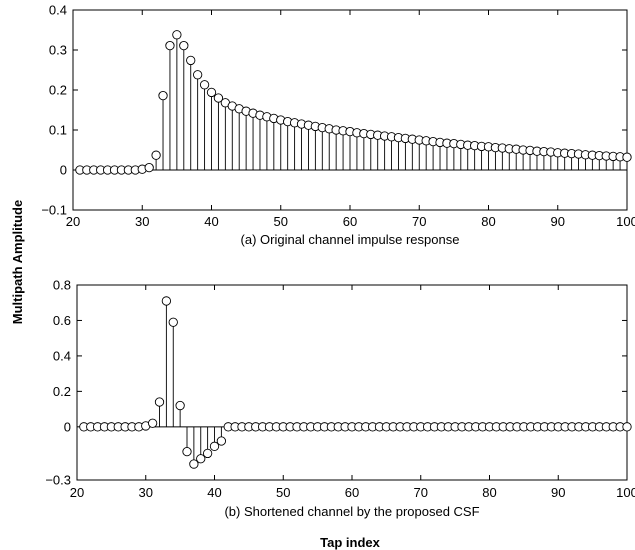 This screenshot has height=550, width=635. Describe the element at coordinates (73, 221) in the screenshot. I see `panel-a-x-tick-label: 20` at that location.